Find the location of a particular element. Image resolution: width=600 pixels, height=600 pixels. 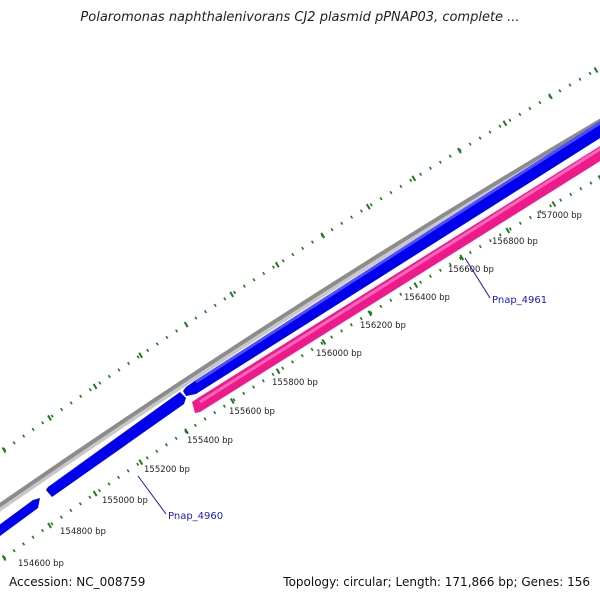

tick-label: 155400 bp is located at coordinates (210, 441).